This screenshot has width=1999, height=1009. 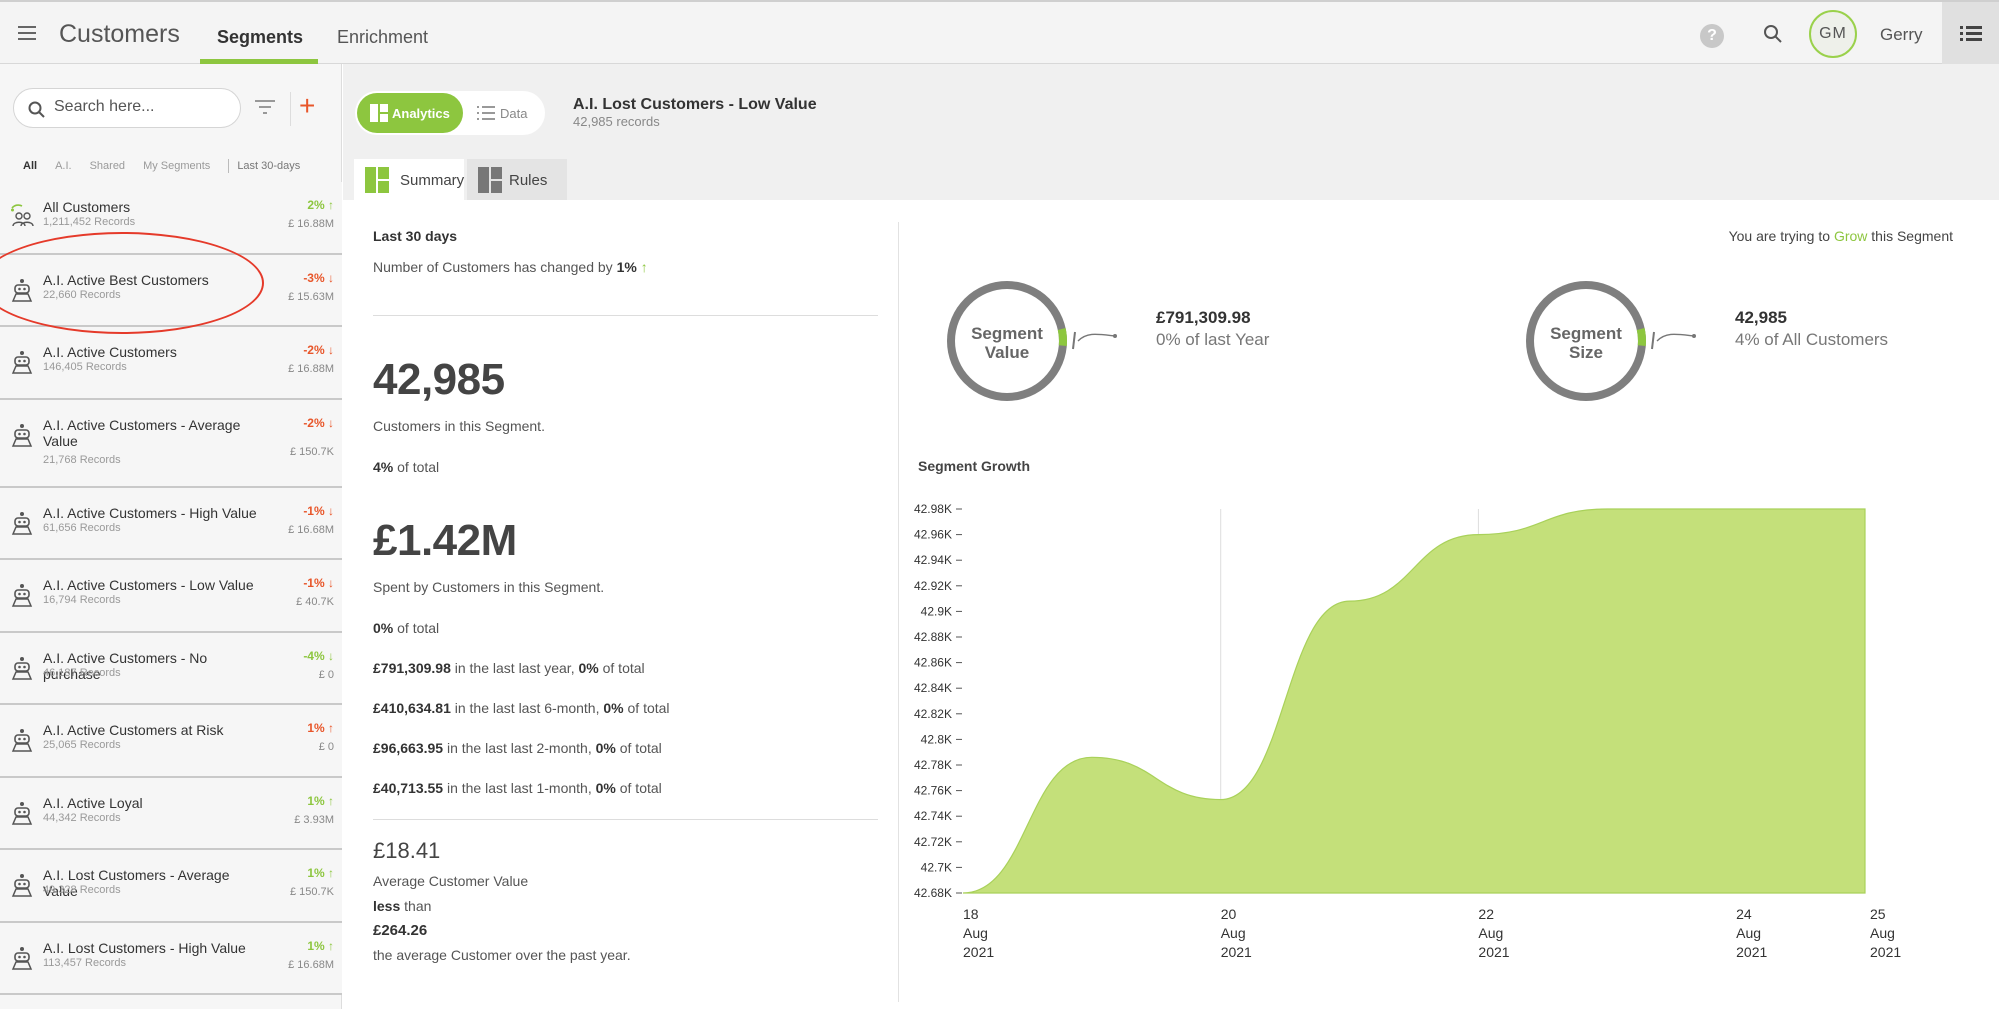 What do you see at coordinates (318, 583) in the screenshot?
I see `segment-change: -1% ↓` at bounding box center [318, 583].